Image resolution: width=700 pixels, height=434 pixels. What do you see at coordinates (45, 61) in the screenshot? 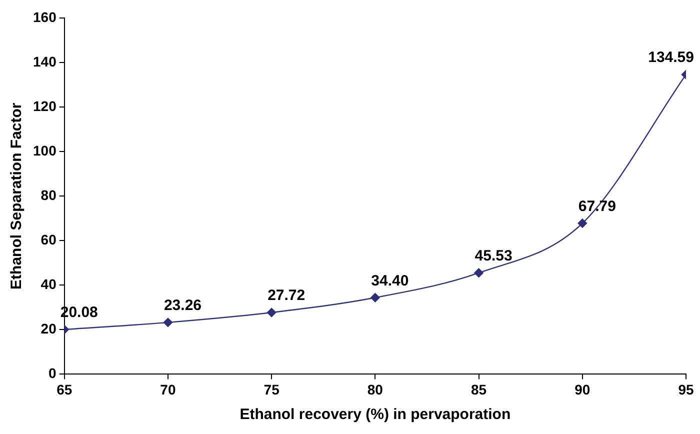
I see `y-tick-label: 140` at bounding box center [45, 61].